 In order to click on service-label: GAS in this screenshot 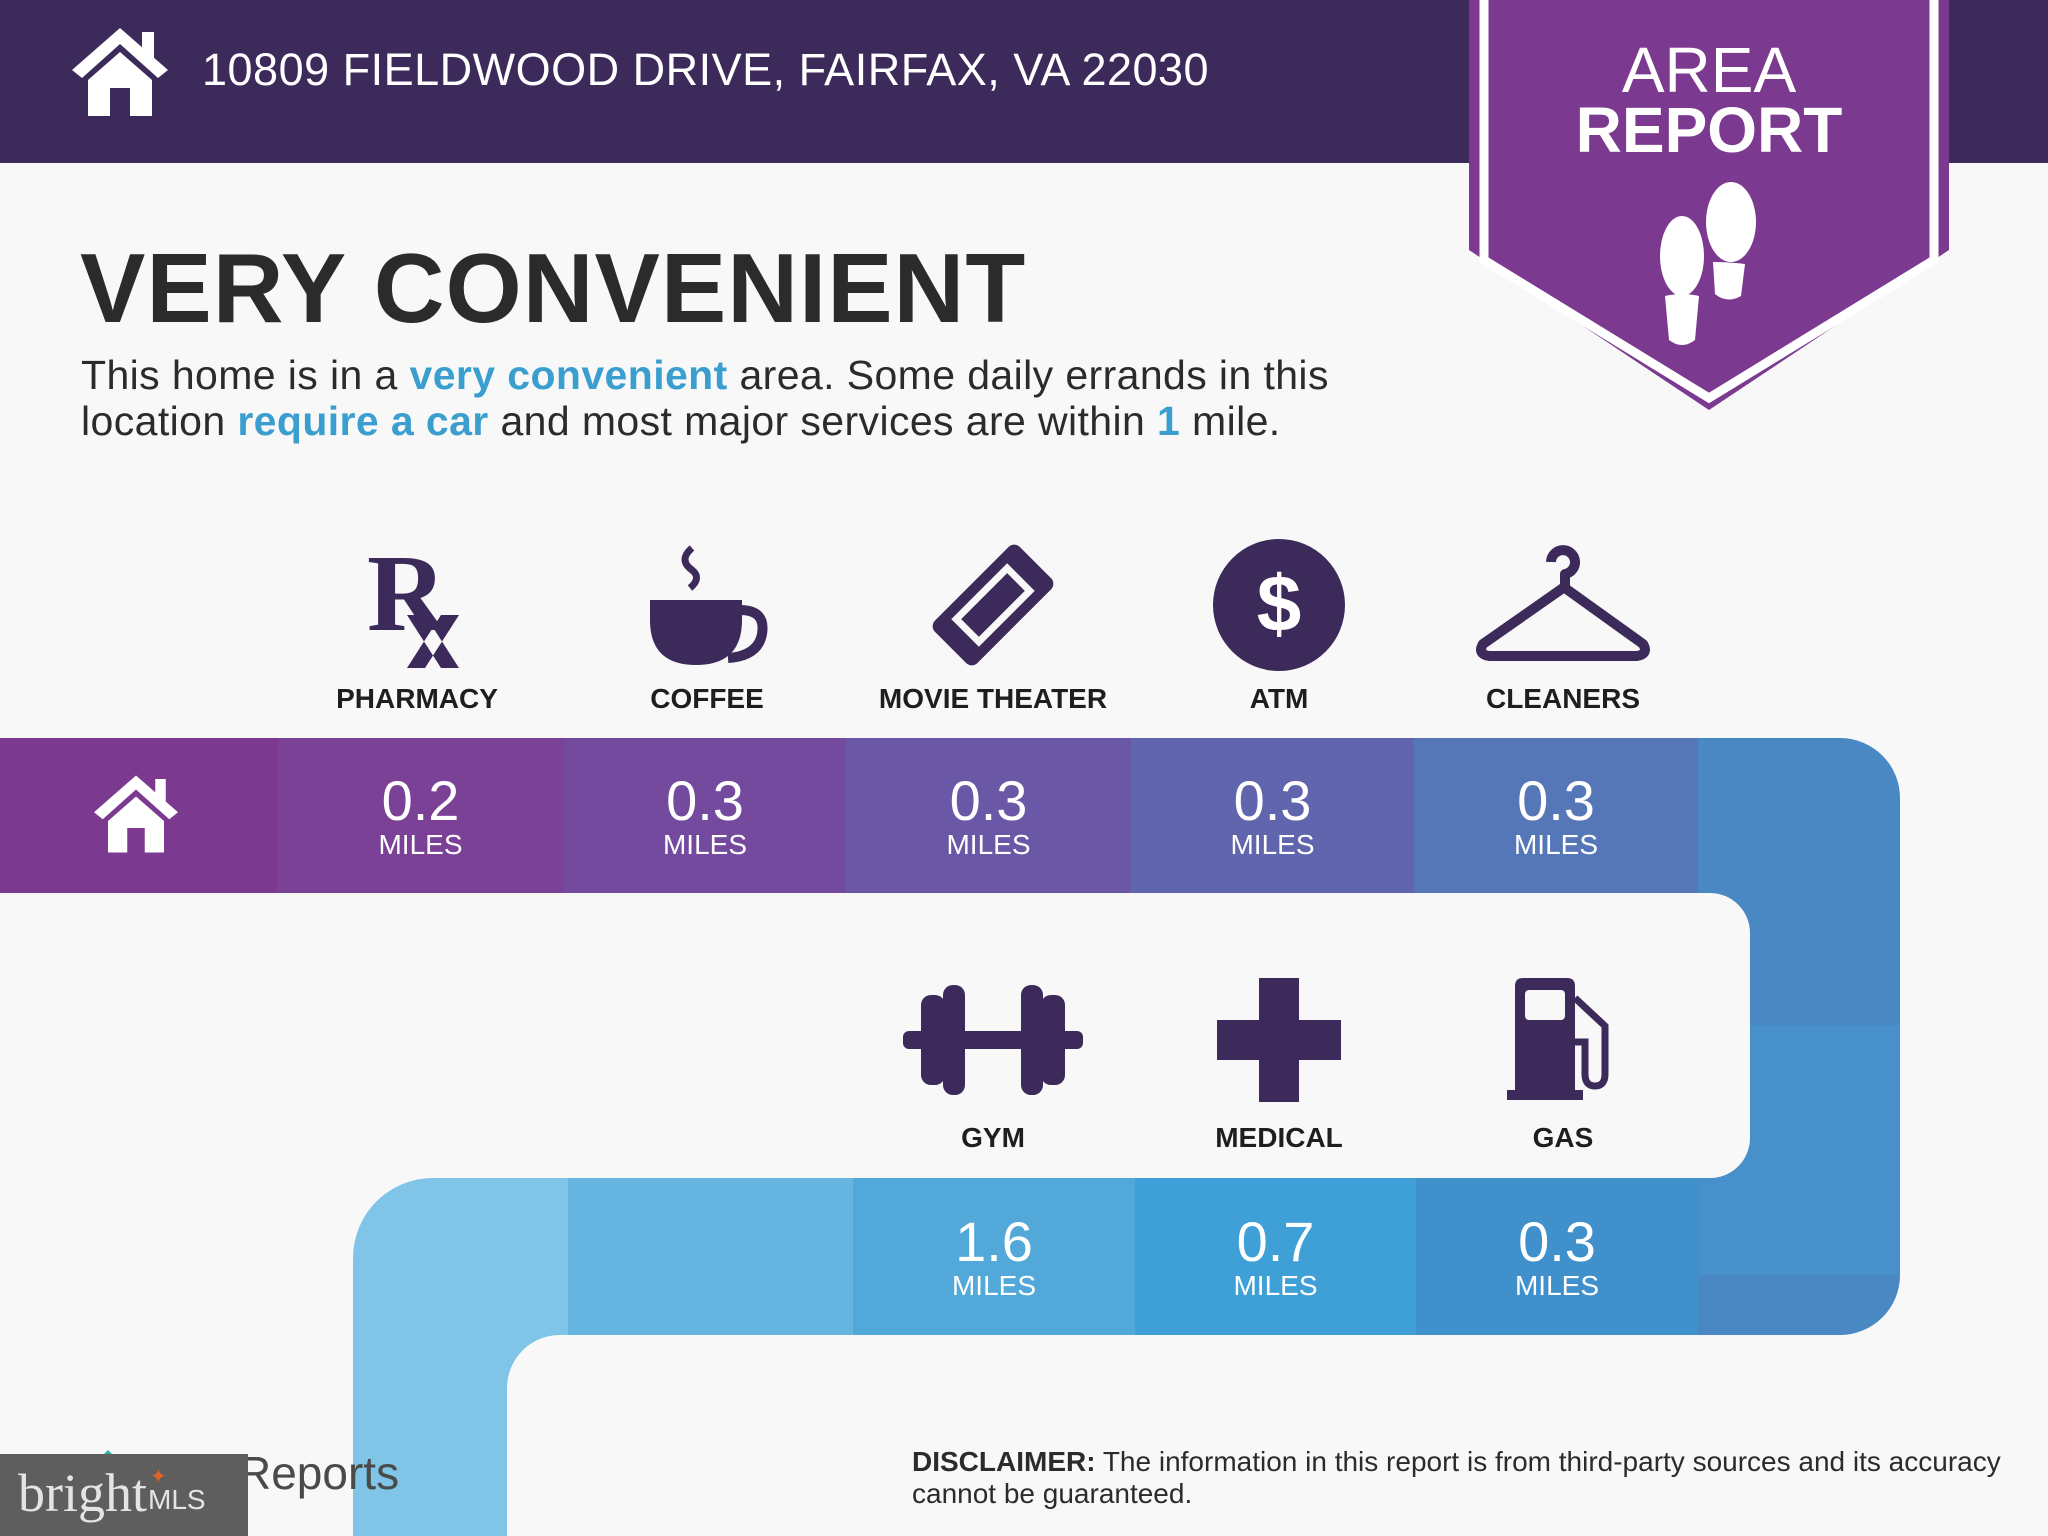, I will do `click(1563, 1137)`.